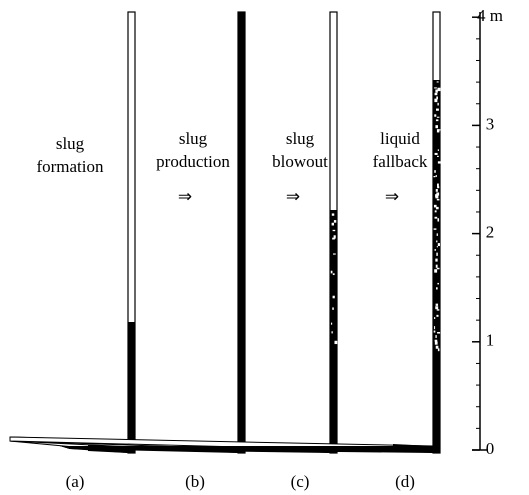 The width and height of the screenshot is (529, 495). What do you see at coordinates (75, 481) in the screenshot?
I see `caption: (a)` at bounding box center [75, 481].